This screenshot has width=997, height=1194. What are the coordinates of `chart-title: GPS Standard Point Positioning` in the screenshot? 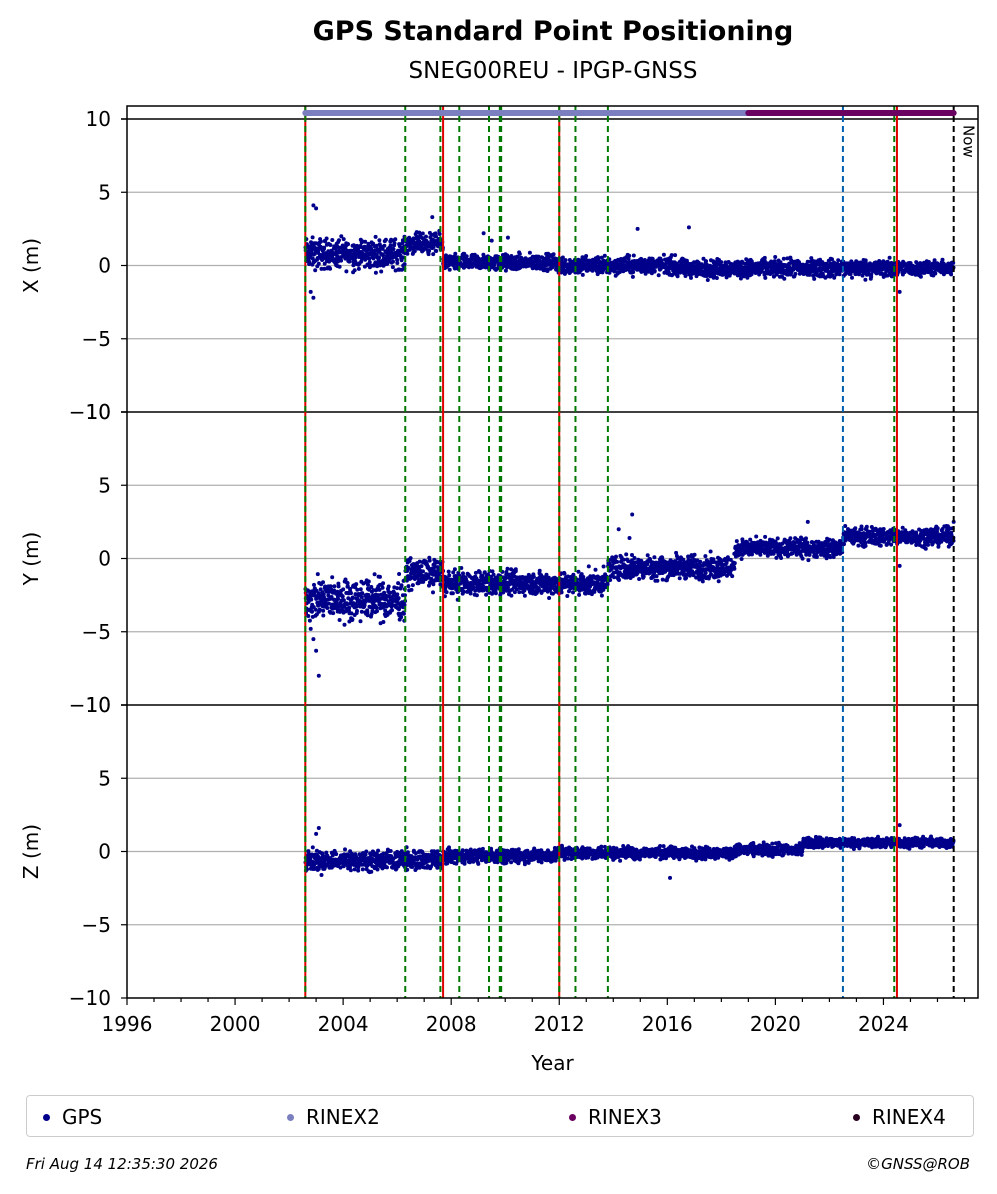 It's located at (553, 31).